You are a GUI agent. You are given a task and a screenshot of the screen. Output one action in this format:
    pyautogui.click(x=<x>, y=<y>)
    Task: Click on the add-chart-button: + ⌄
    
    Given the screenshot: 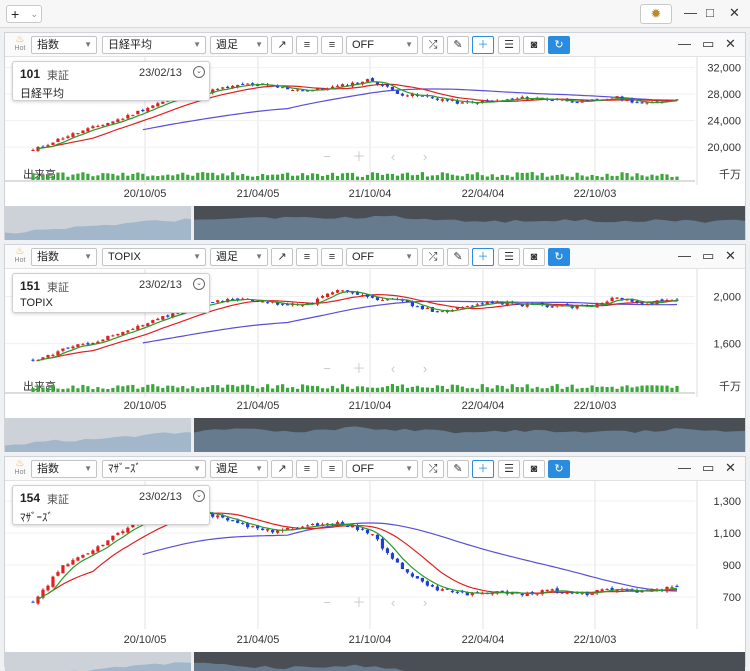 What is the action you would take?
    pyautogui.click(x=24, y=14)
    